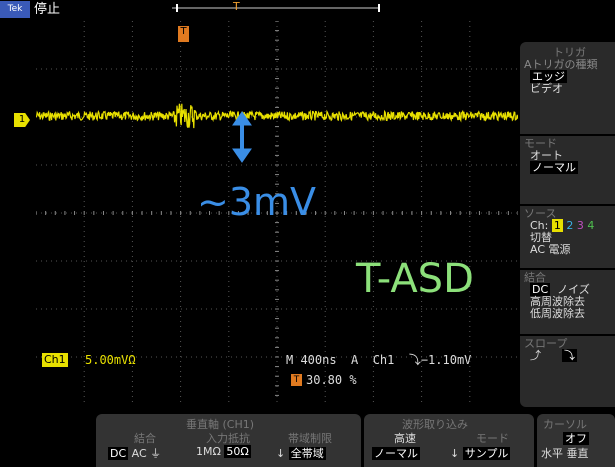 The width and height of the screenshot is (615, 467). What do you see at coordinates (540, 213) in the screenshot?
I see `source-title: ソース` at bounding box center [540, 213].